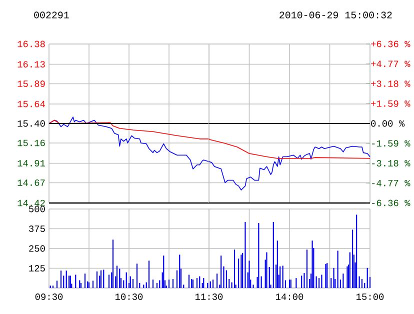 The height and width of the screenshot is (314, 414). What do you see at coordinates (388, 123) in the screenshot?
I see `text: 0.00 %` at bounding box center [388, 123].